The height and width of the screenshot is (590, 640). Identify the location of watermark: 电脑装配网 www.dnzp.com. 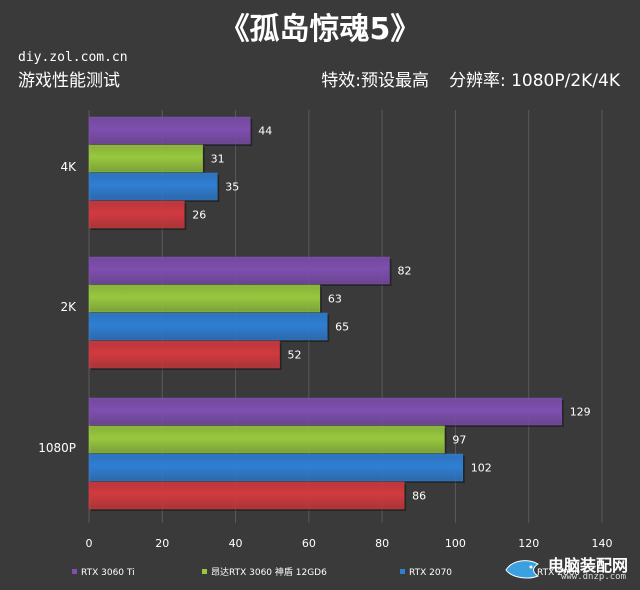
(569, 569).